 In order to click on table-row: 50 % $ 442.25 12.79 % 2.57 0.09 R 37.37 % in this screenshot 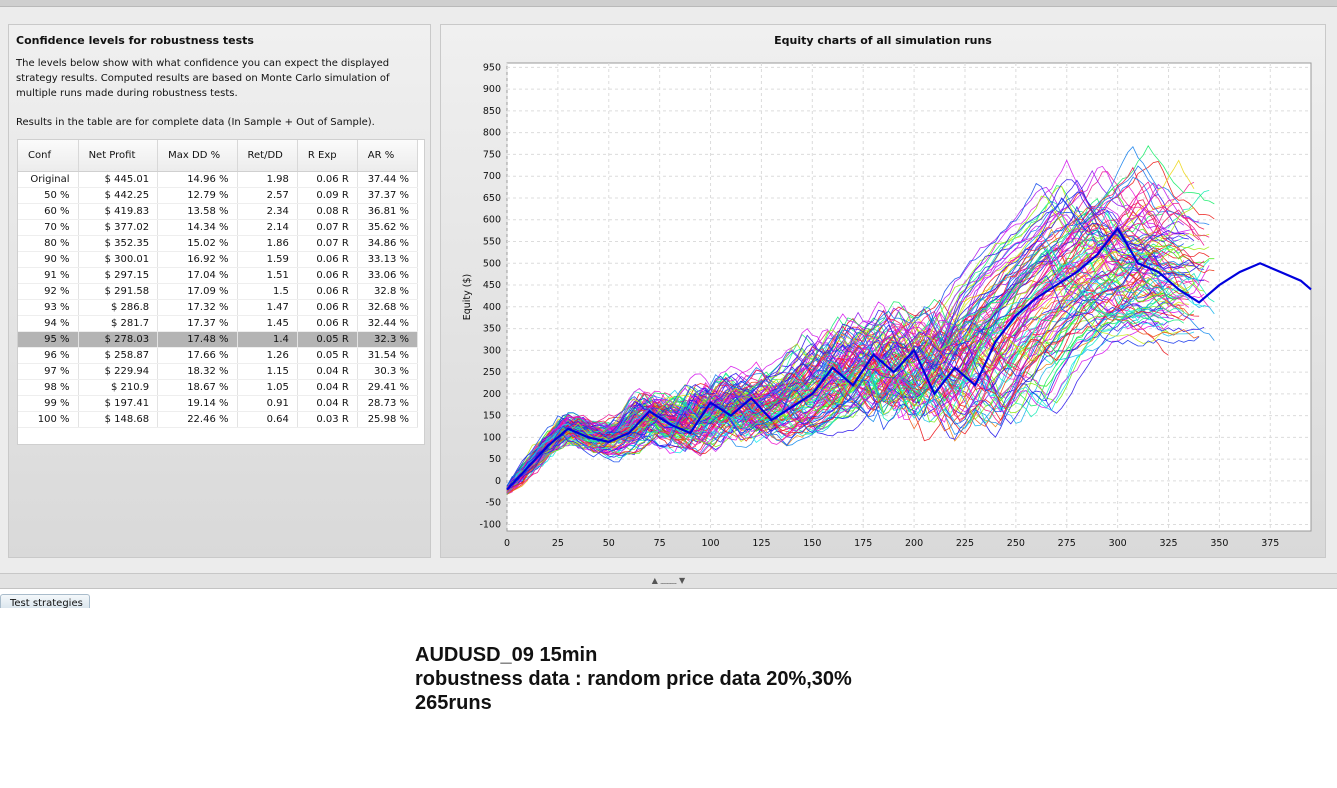, I will do `click(218, 195)`.